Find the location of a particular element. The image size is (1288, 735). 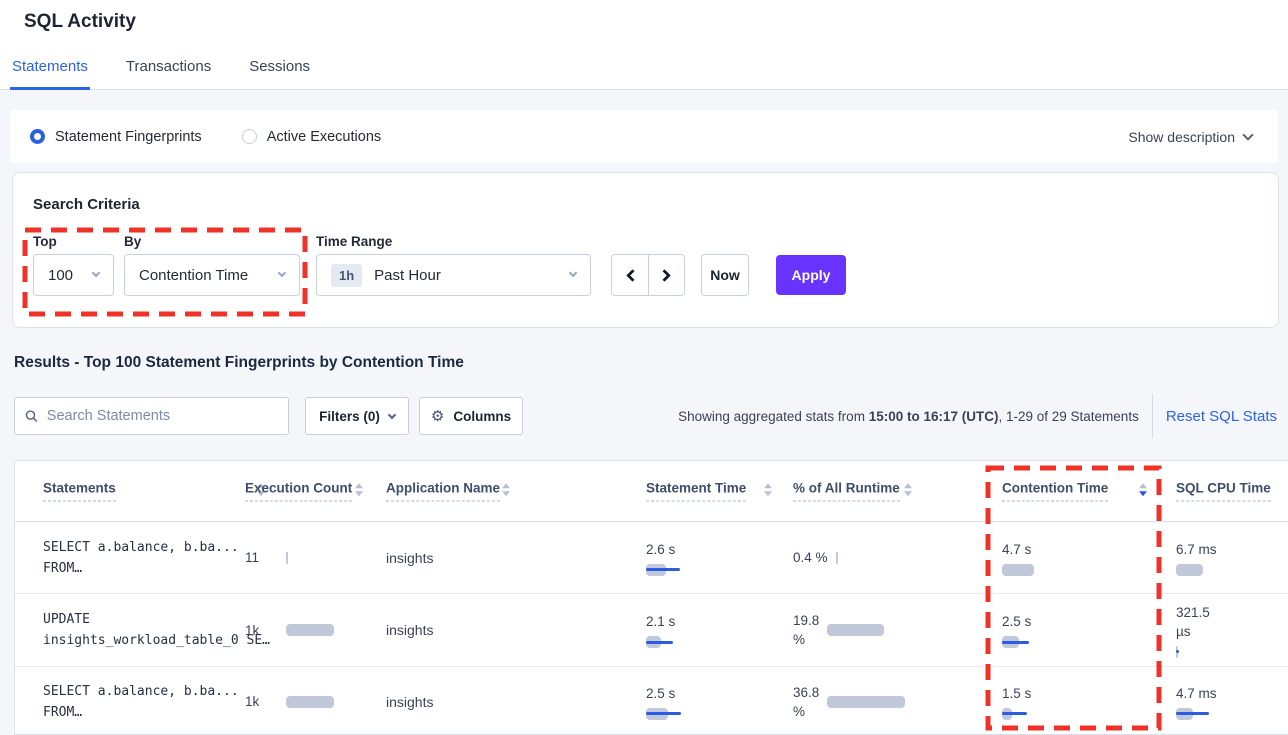

columns-button: ⚙ Columns is located at coordinates (471, 416).